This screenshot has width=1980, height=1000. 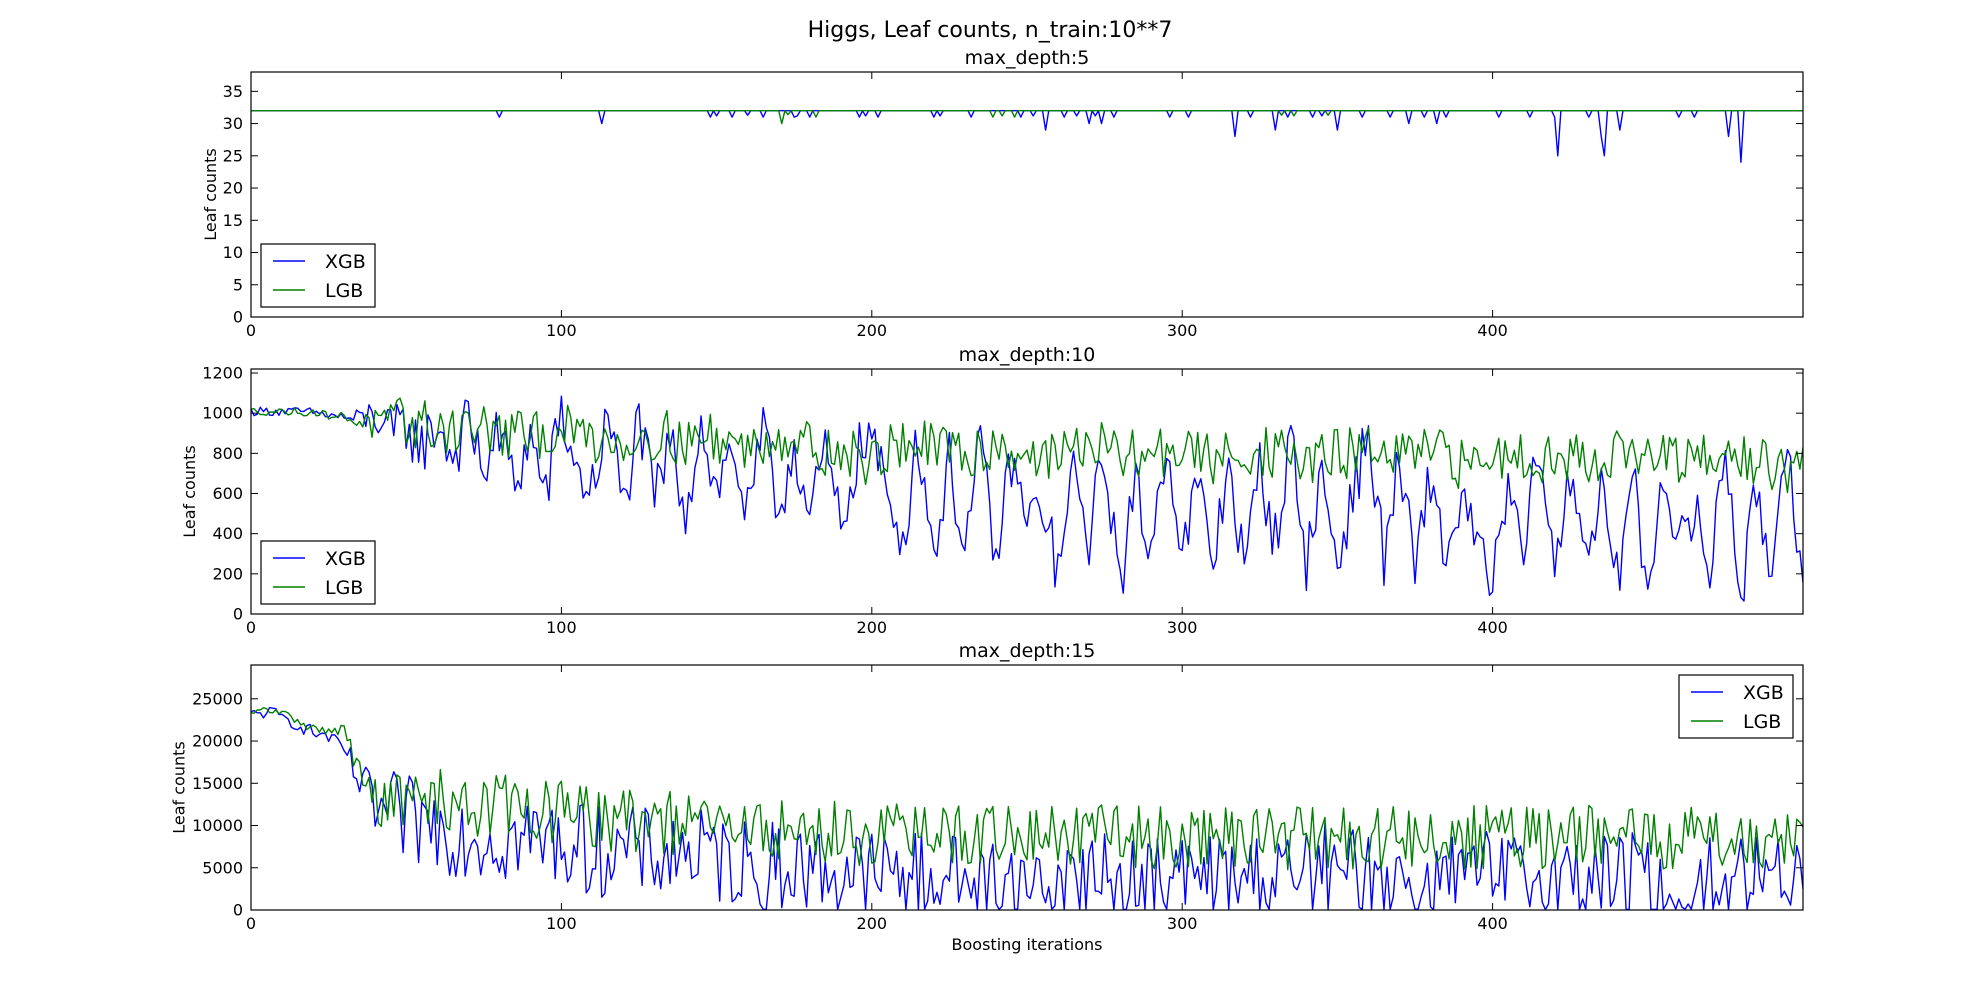 What do you see at coordinates (222, 373) in the screenshot?
I see `y-tick-label: 1200` at bounding box center [222, 373].